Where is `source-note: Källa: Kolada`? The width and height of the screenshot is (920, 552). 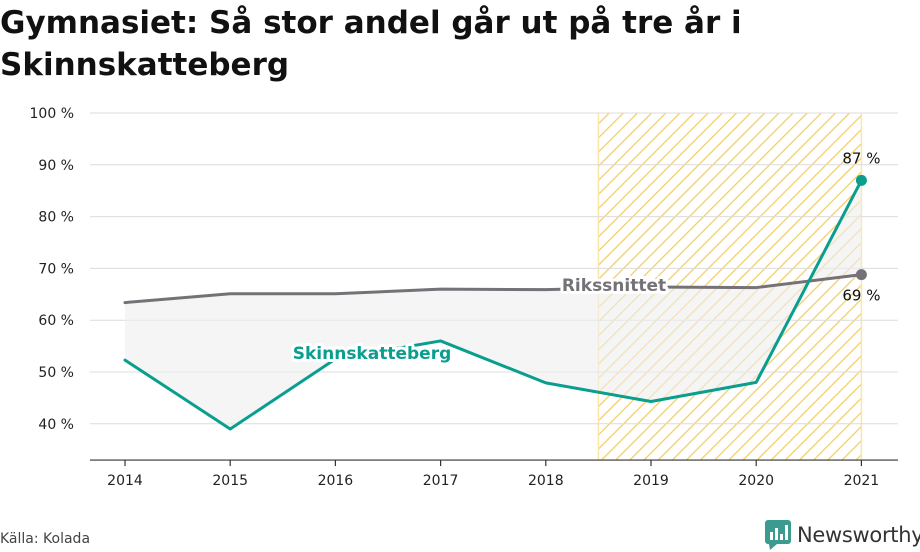 source-note: Källa: Kolada is located at coordinates (45, 539).